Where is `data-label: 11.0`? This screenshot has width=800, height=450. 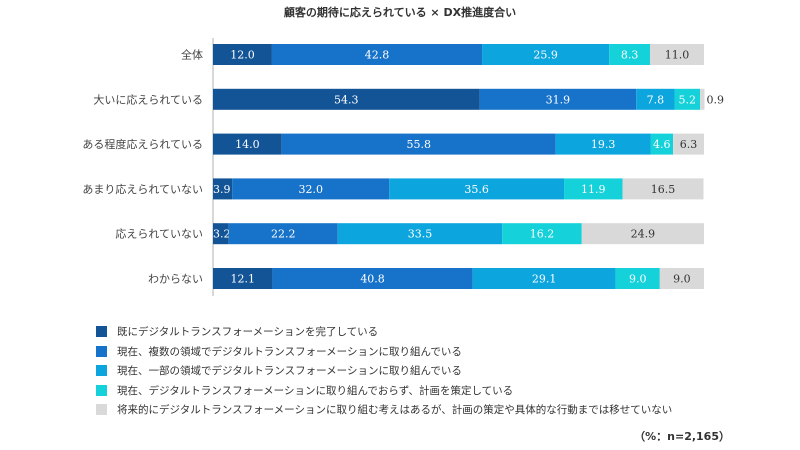 data-label: 11.0 is located at coordinates (677, 55).